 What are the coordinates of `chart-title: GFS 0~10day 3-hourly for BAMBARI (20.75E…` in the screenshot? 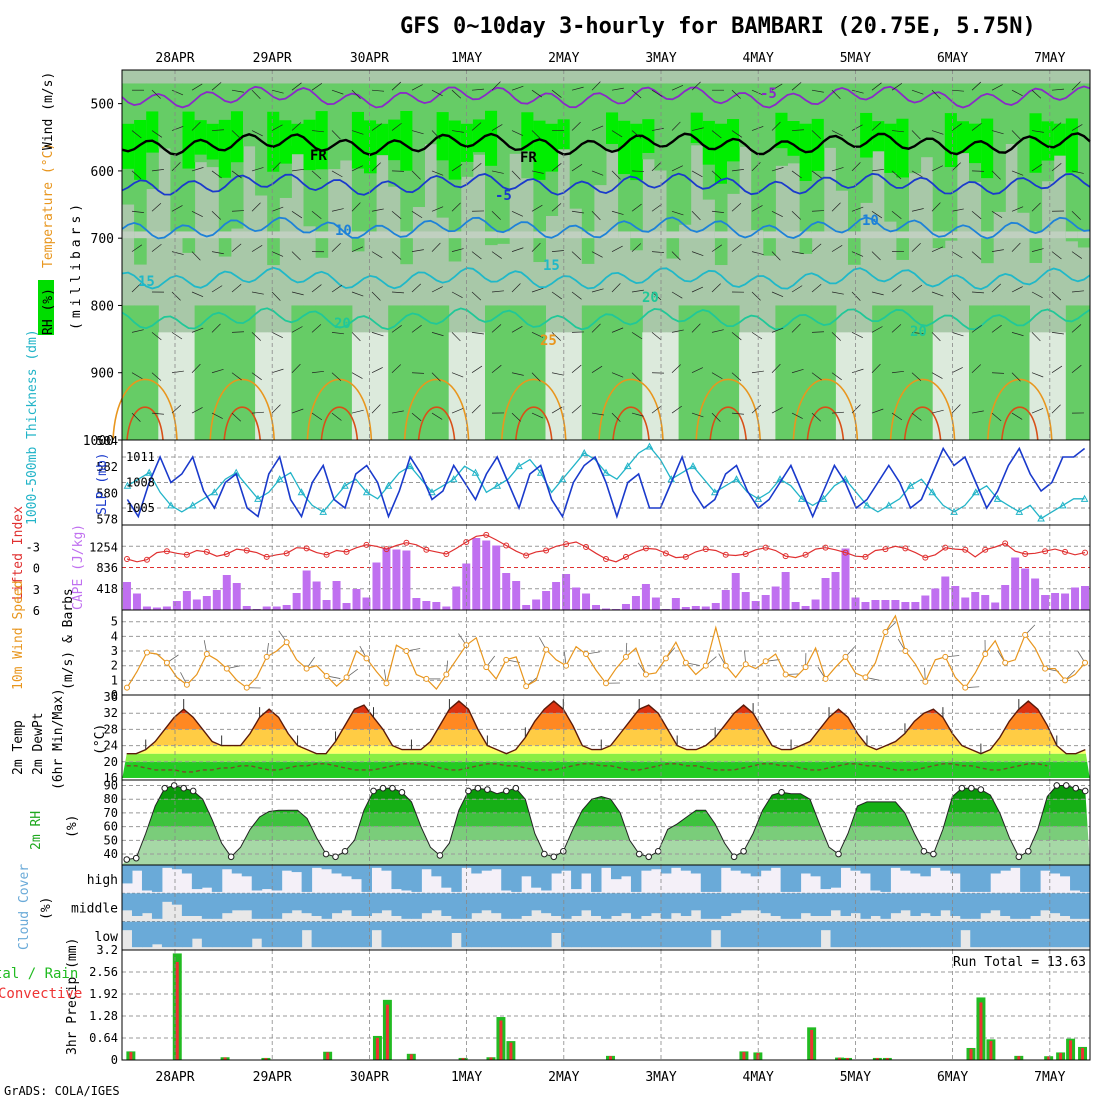 It's located at (718, 26).